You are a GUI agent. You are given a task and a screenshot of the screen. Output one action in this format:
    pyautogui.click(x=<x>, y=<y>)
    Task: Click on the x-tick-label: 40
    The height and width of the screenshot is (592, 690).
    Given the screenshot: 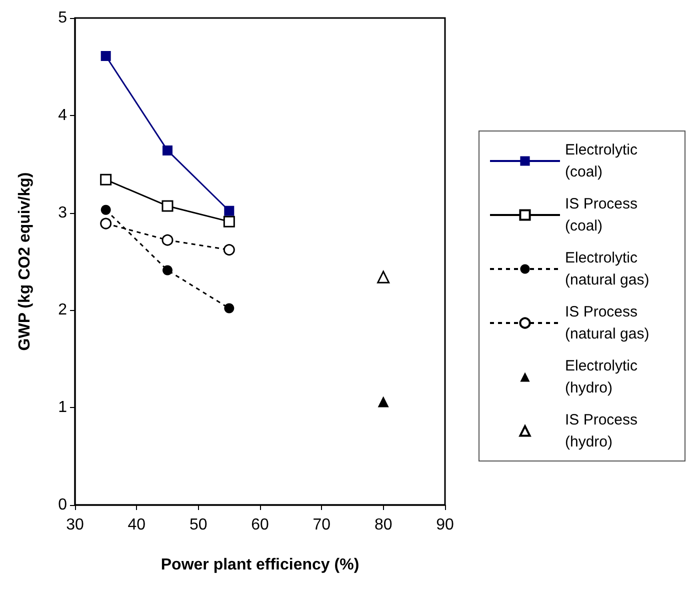 What is the action you would take?
    pyautogui.click(x=137, y=525)
    